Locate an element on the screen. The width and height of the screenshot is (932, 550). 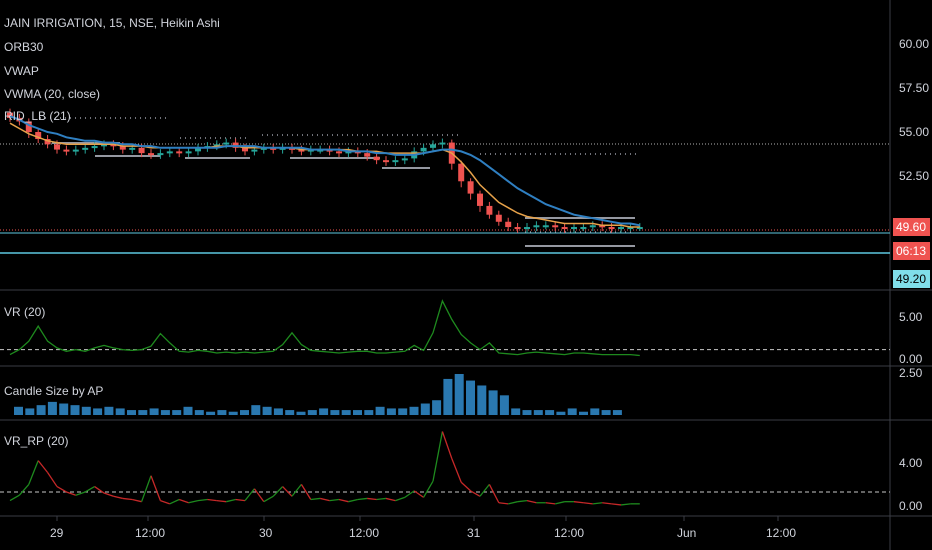
time-tick: 12:00 is located at coordinates (569, 533).